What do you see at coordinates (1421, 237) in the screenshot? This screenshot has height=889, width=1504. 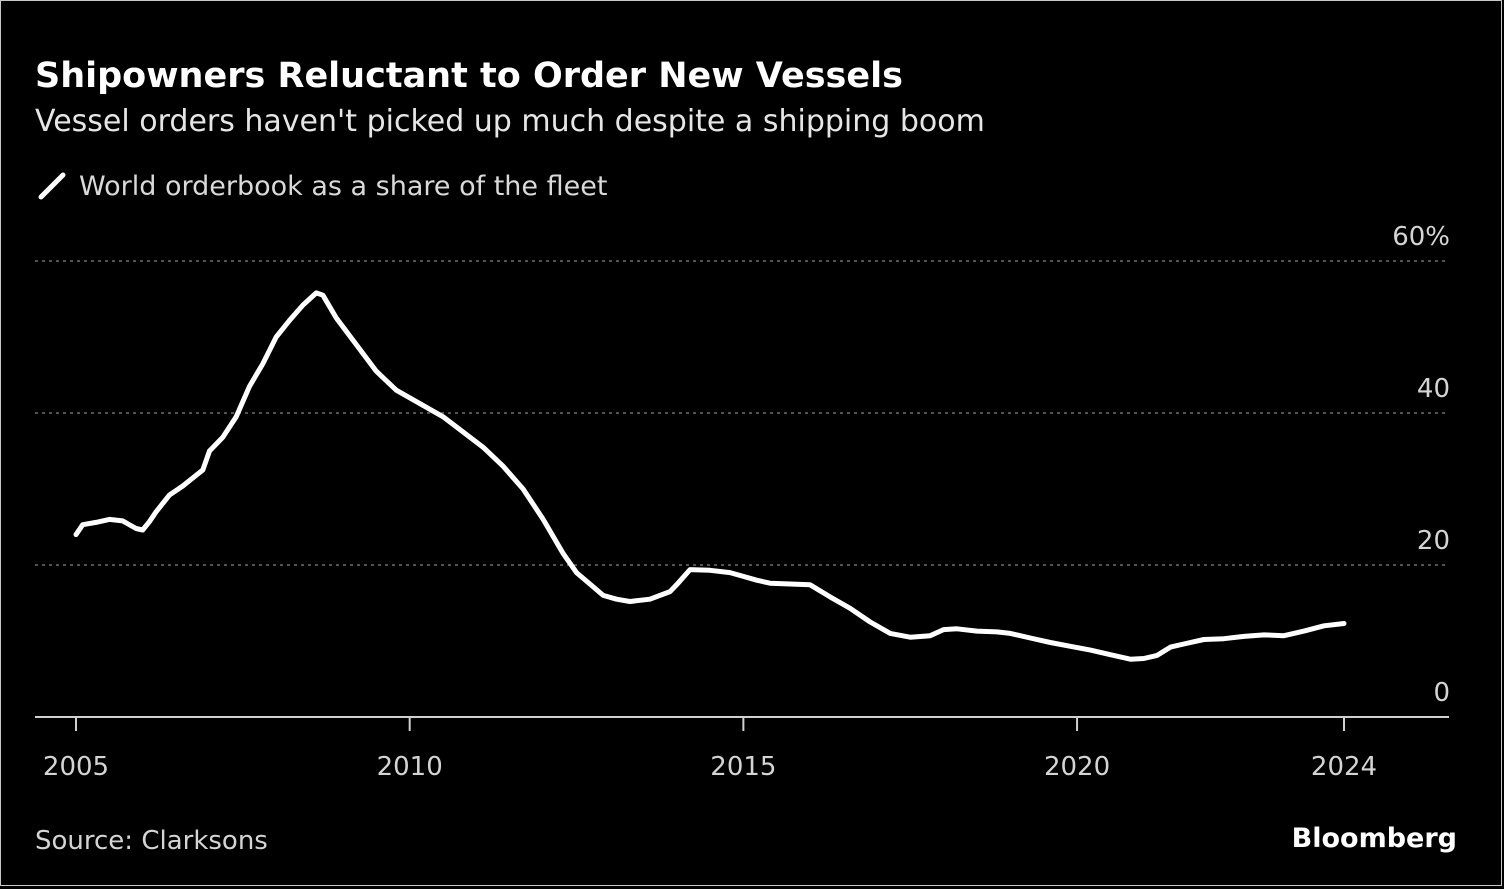 I see `y-tick-label: 60%` at bounding box center [1421, 237].